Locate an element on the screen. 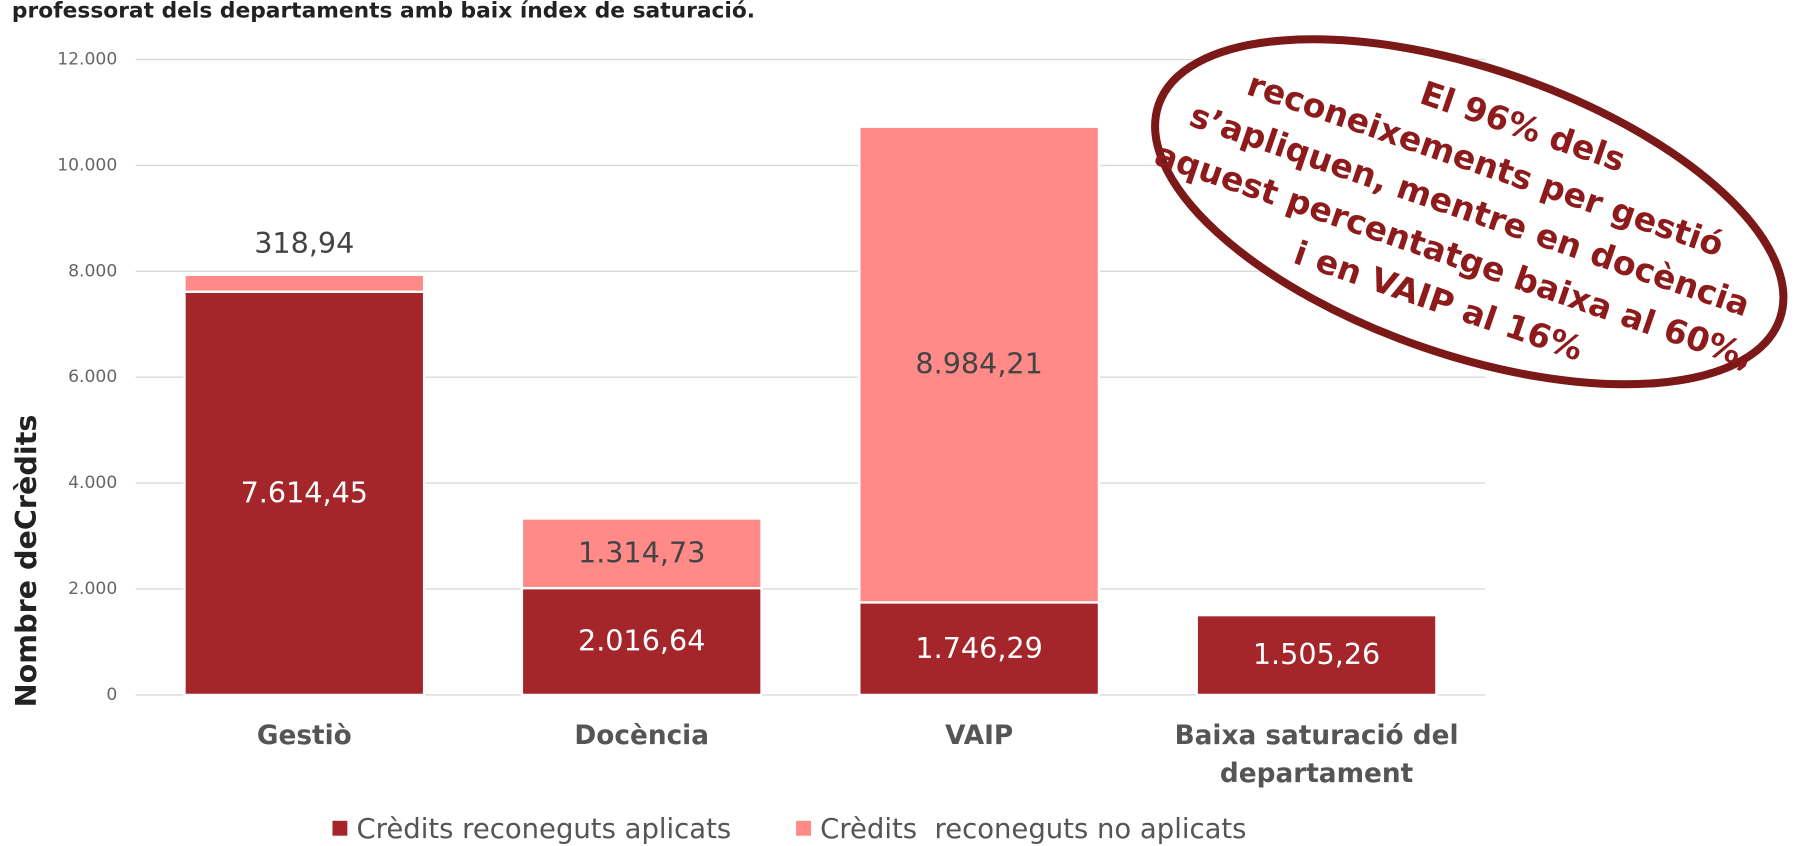 This screenshot has width=1796, height=846. x-tick-label-box: VAIP is located at coordinates (979, 736).